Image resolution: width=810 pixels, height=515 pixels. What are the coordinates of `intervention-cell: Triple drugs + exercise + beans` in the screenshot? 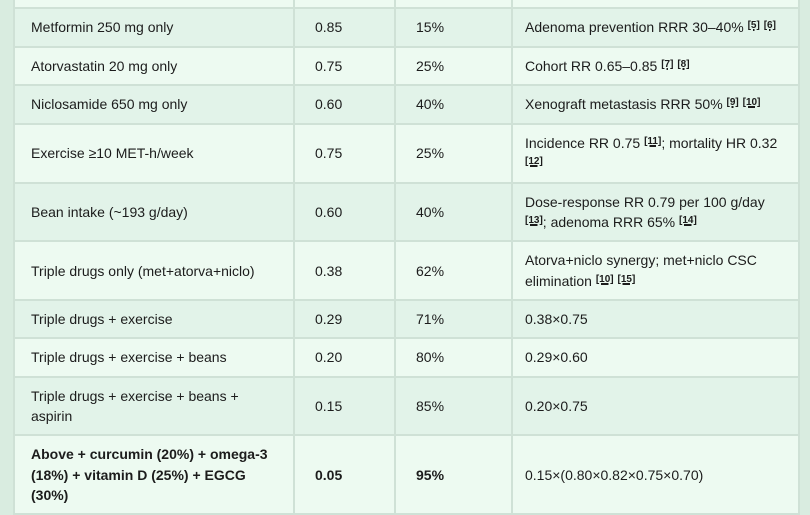 It's located at (154, 357).